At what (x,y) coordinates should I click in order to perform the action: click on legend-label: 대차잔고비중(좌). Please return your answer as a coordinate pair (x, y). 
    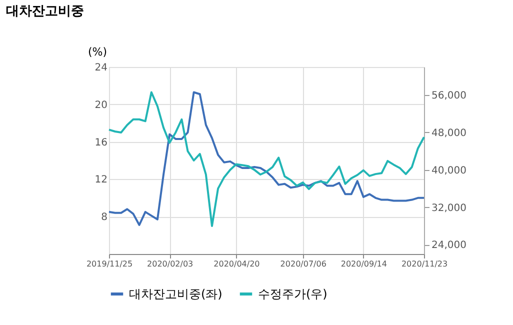
    Looking at the image, I should click on (175, 294).